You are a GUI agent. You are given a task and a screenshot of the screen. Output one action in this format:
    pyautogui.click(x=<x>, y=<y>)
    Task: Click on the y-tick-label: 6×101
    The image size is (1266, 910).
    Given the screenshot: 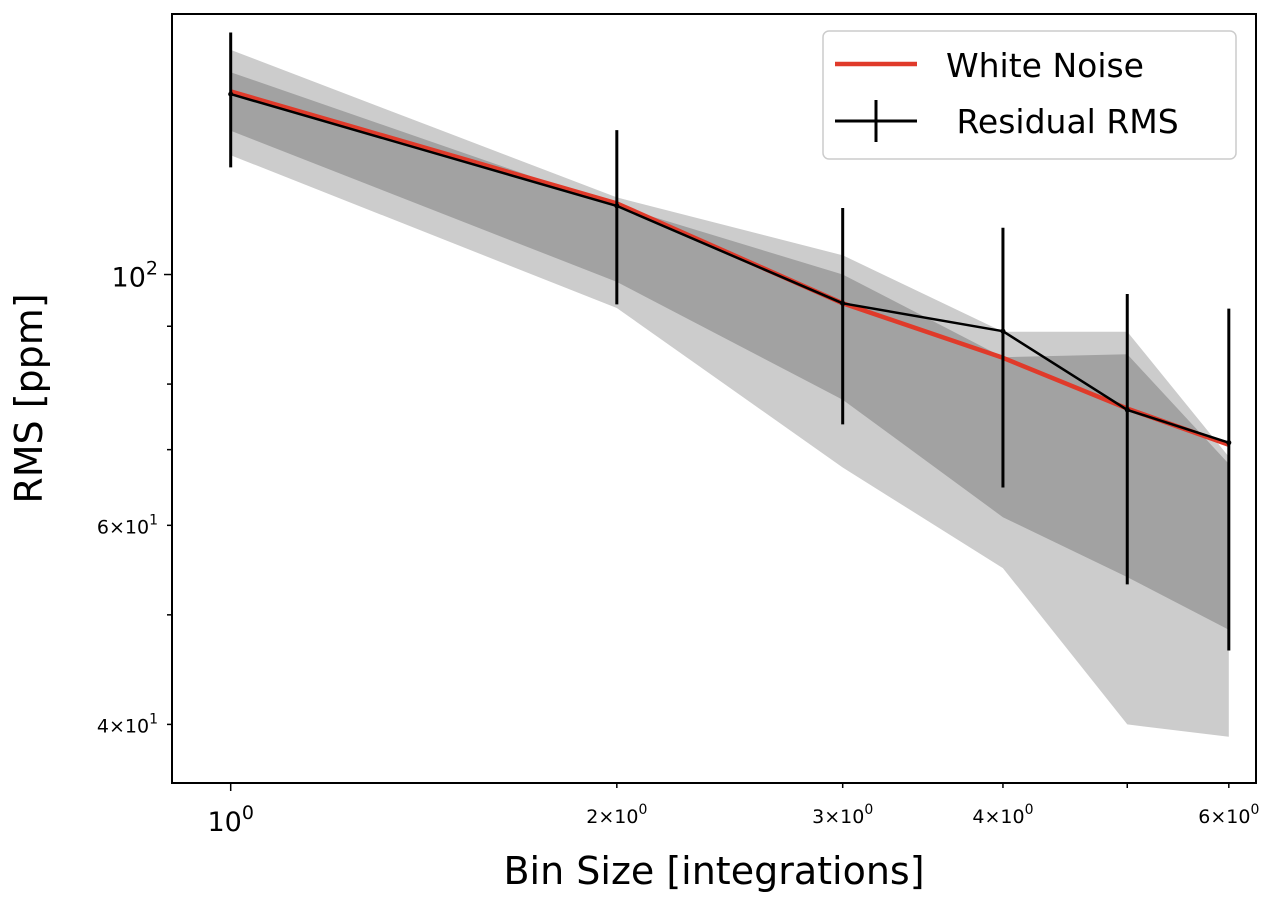 What is the action you would take?
    pyautogui.click(x=127, y=525)
    